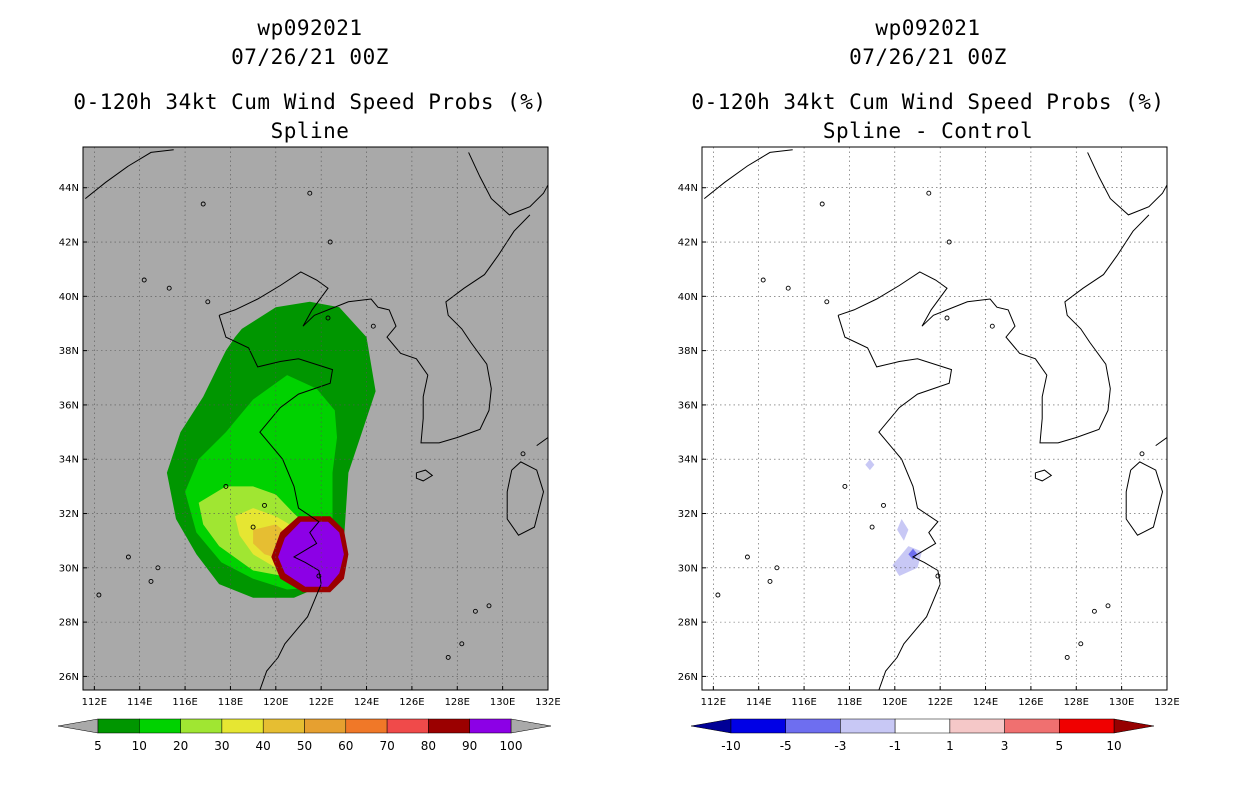  I want to click on x-tick-label: 118E, so click(230, 702).